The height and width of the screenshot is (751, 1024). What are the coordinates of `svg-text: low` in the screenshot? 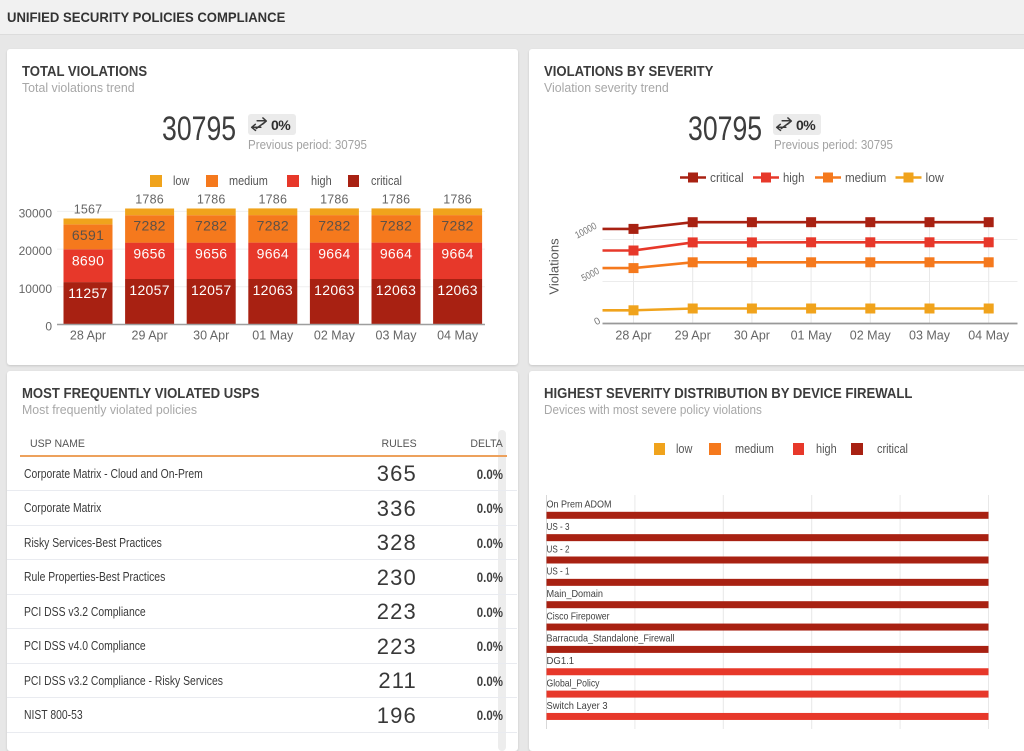 It's located at (934, 177).